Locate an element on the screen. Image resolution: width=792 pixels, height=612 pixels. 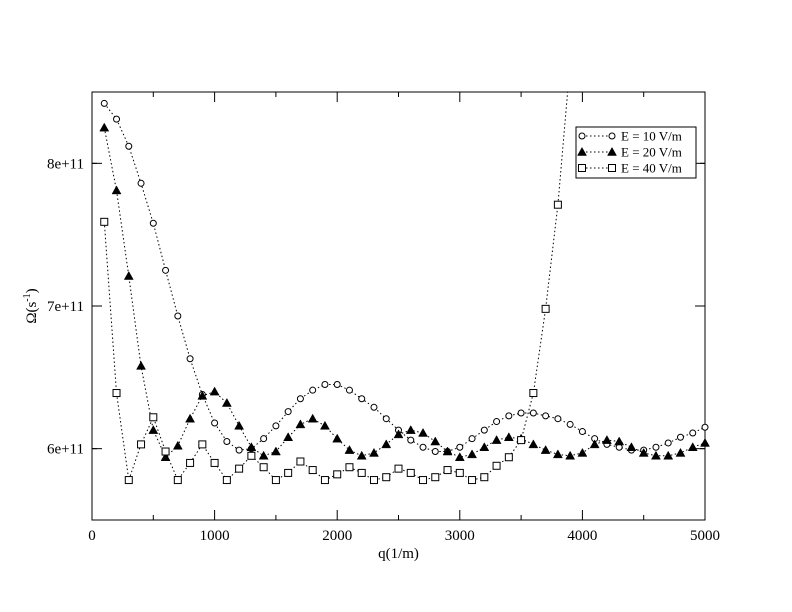
y-axis-title-main: Ω(s is located at coordinates (32, 313).